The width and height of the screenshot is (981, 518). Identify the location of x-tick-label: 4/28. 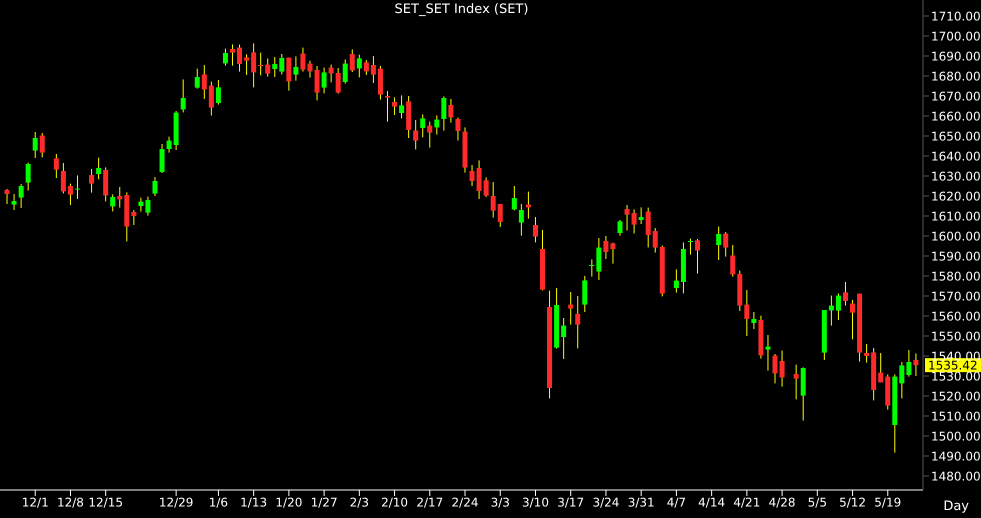
(782, 503).